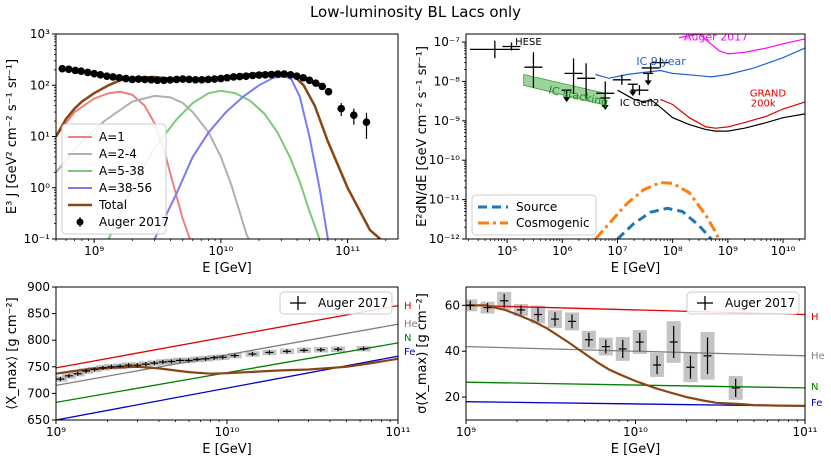 Image resolution: width=831 pixels, height=465 pixels. I want to click on x-tick-label: 10⁶, so click(562, 251).